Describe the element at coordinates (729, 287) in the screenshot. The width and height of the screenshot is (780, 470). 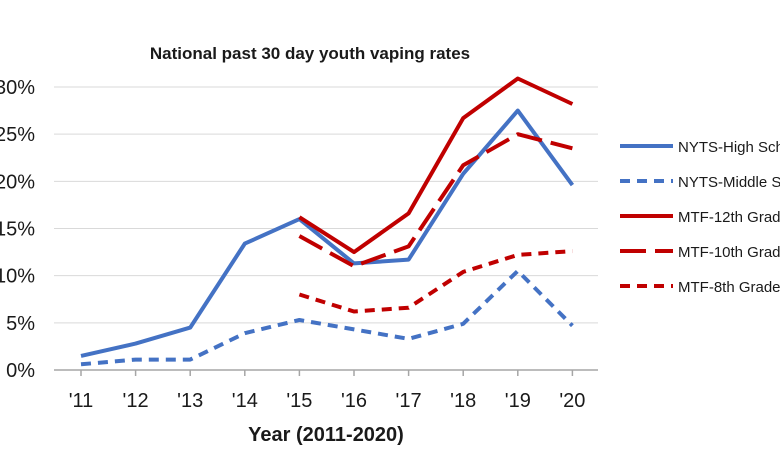
I see `legend-label: MTF-8th Grade` at that location.